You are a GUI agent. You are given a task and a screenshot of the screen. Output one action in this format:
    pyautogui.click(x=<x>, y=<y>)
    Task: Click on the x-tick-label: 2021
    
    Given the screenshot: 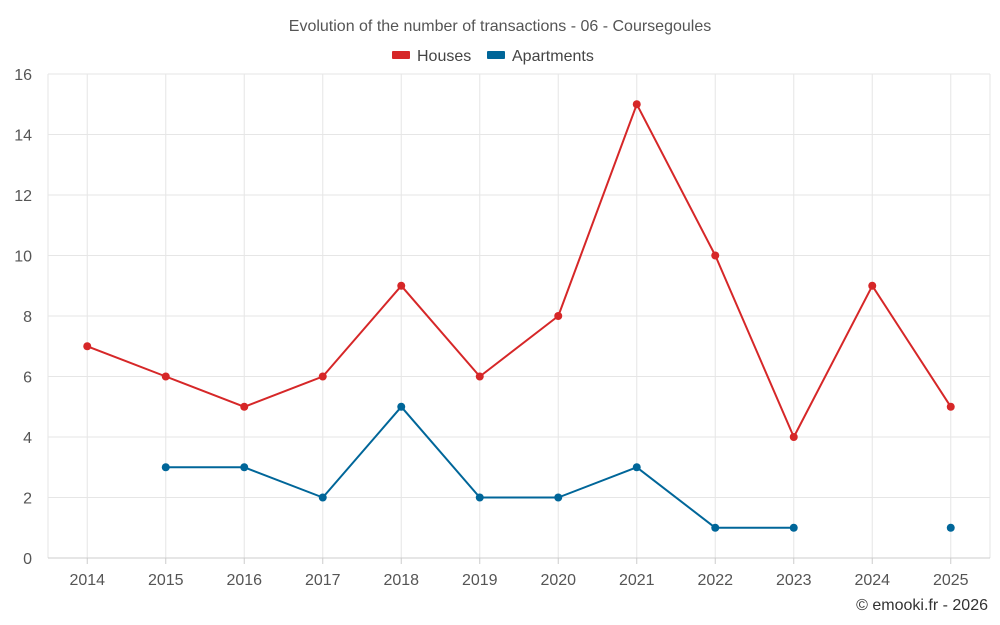 What is the action you would take?
    pyautogui.click(x=637, y=580)
    